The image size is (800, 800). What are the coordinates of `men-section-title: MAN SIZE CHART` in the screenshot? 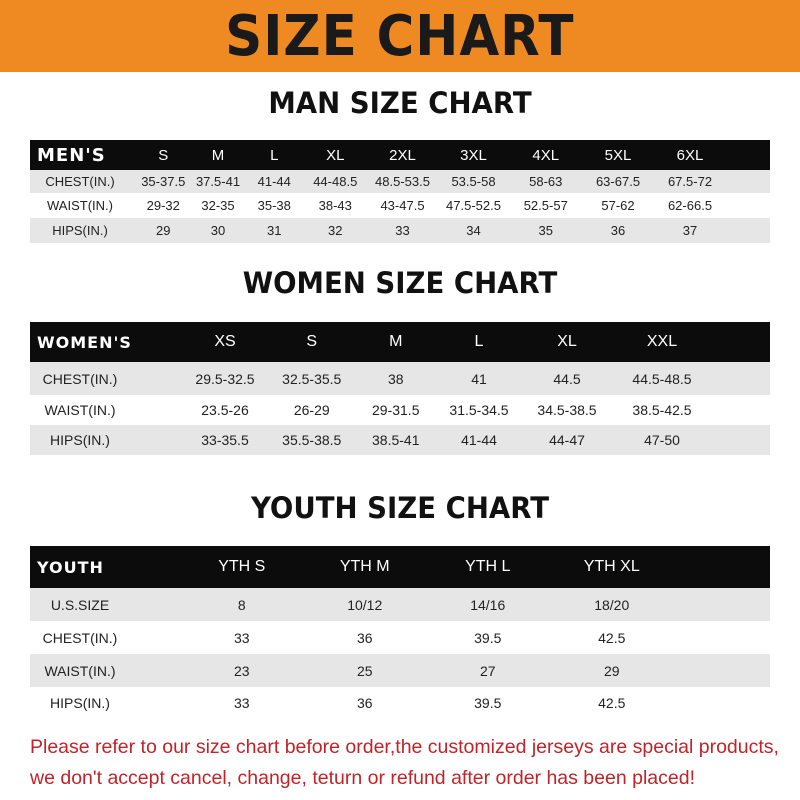 It's located at (400, 103).